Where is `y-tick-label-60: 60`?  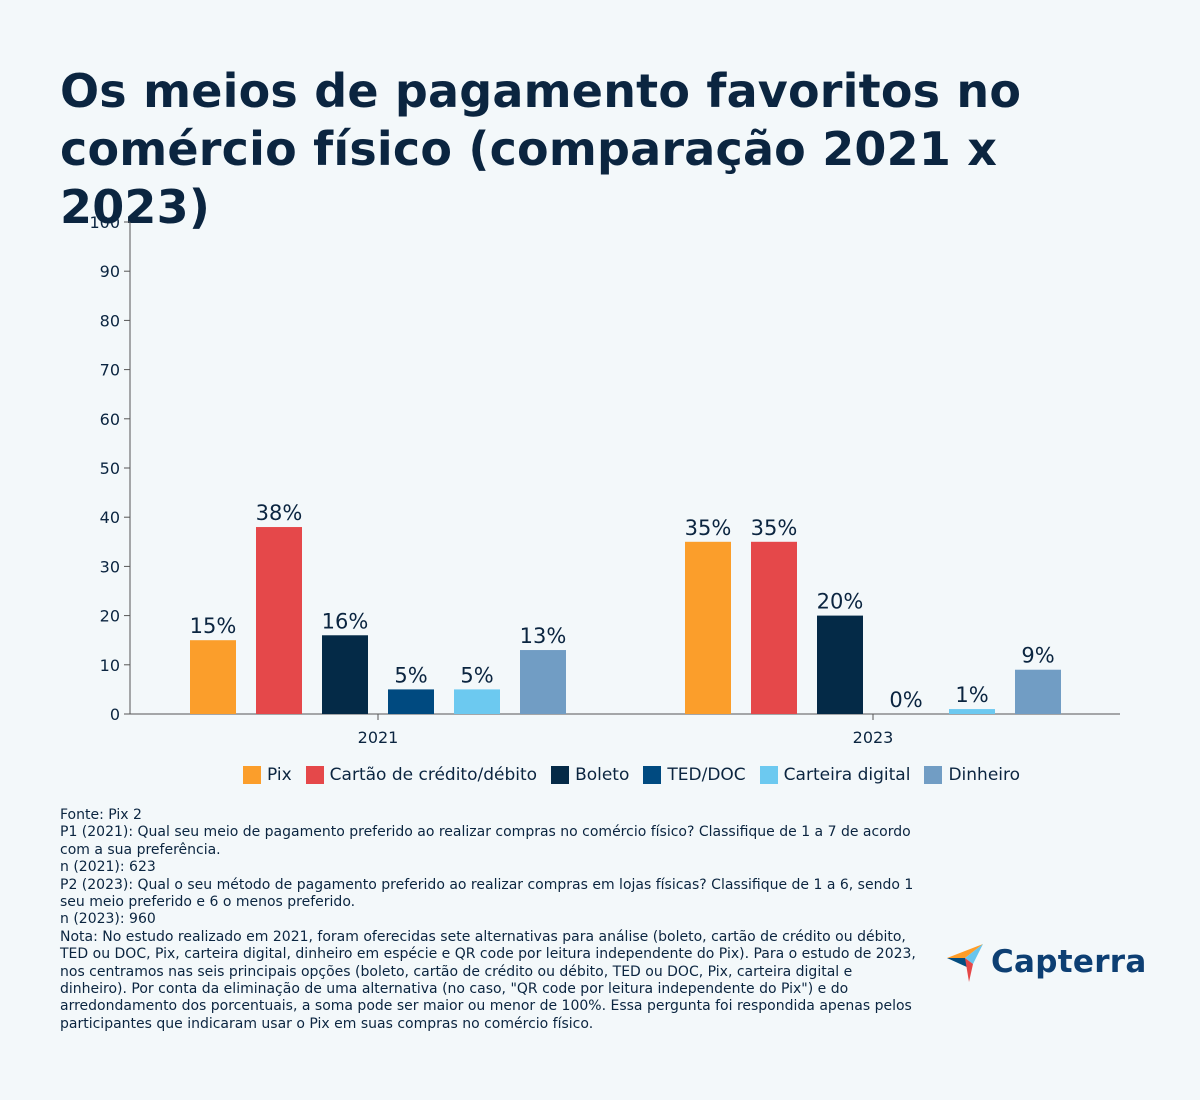
y-tick-label-60: 60 is located at coordinates (110, 419).